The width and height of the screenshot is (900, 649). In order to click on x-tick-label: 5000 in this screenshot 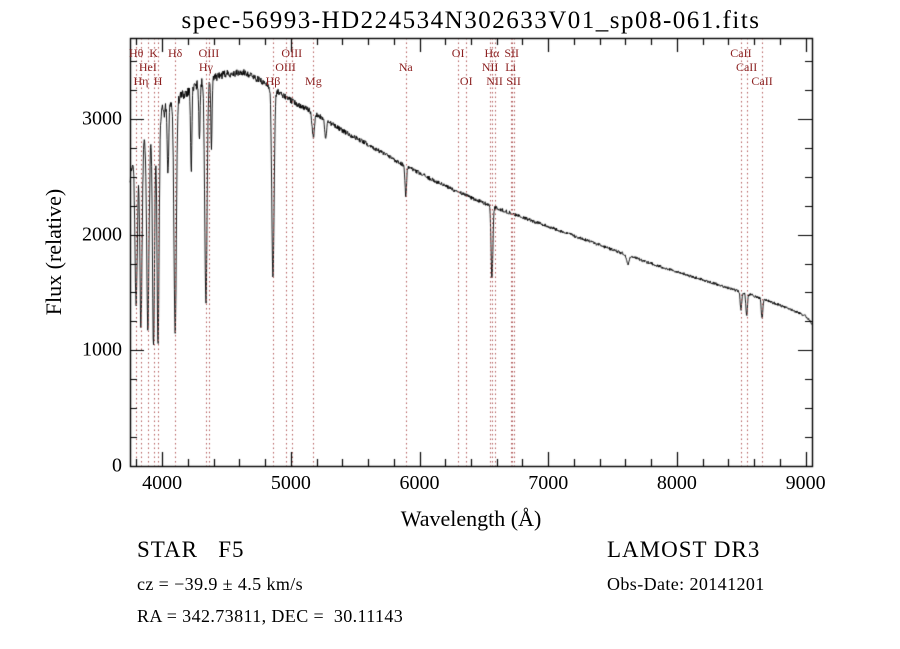, I will do `click(290, 483)`.